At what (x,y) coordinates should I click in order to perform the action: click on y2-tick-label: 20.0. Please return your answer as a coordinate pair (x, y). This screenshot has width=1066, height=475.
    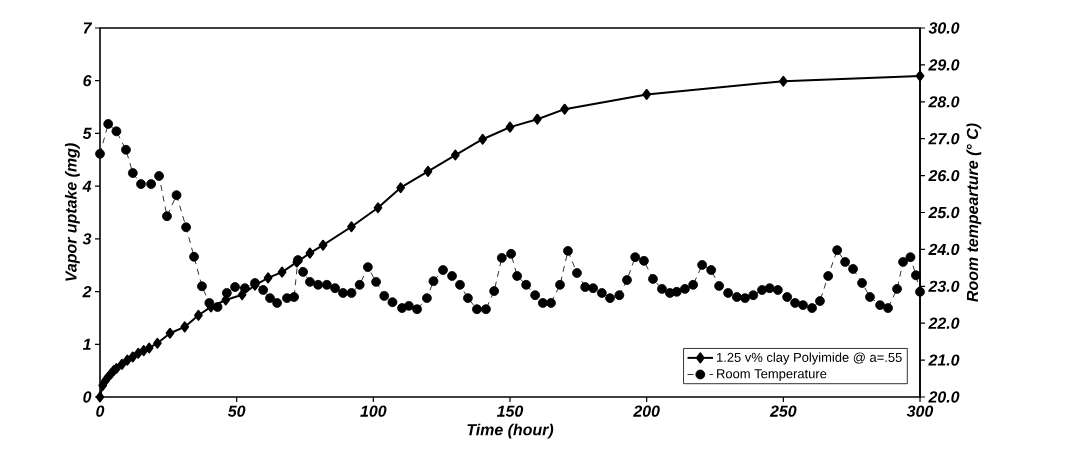
    Looking at the image, I should click on (944, 397).